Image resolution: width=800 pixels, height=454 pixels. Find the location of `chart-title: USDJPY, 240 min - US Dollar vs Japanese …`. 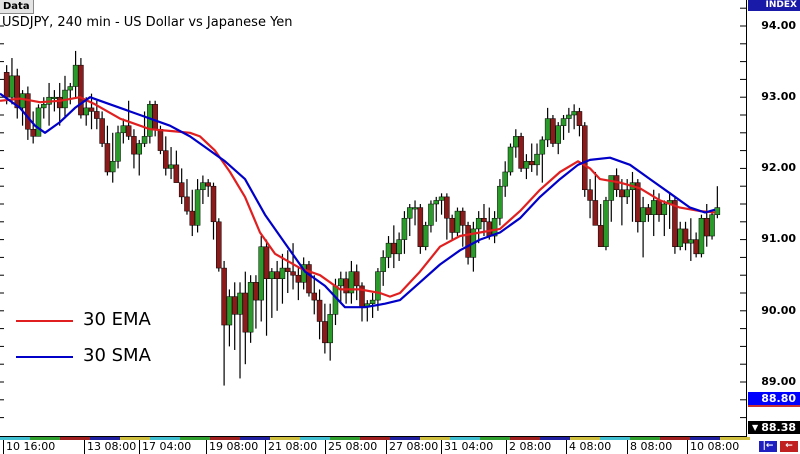

chart-title: USDJPY, 240 min - US Dollar vs Japanese … is located at coordinates (147, 22).